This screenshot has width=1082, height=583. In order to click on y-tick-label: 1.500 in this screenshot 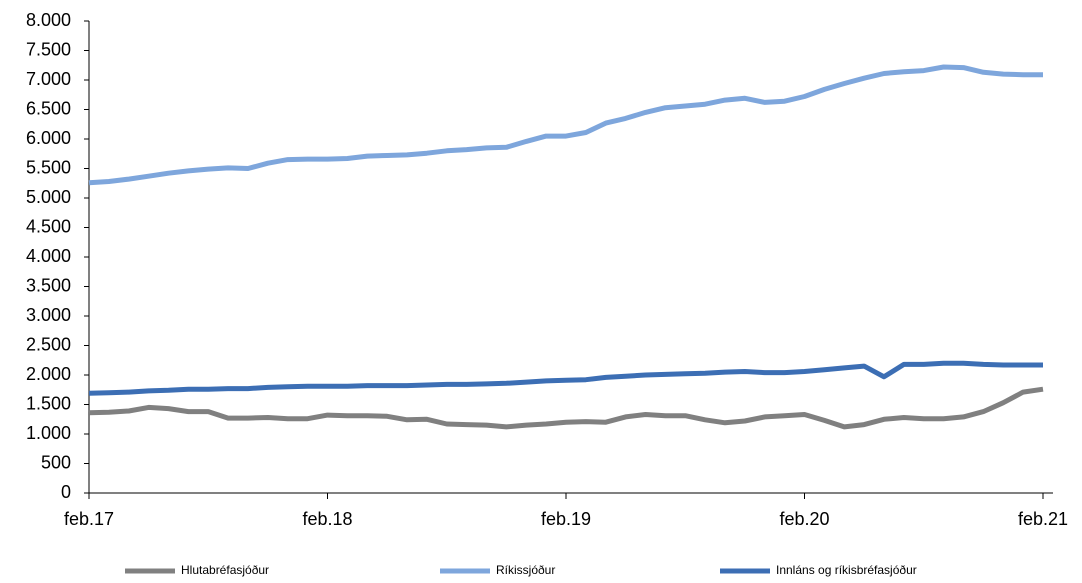, I will do `click(48, 403)`.